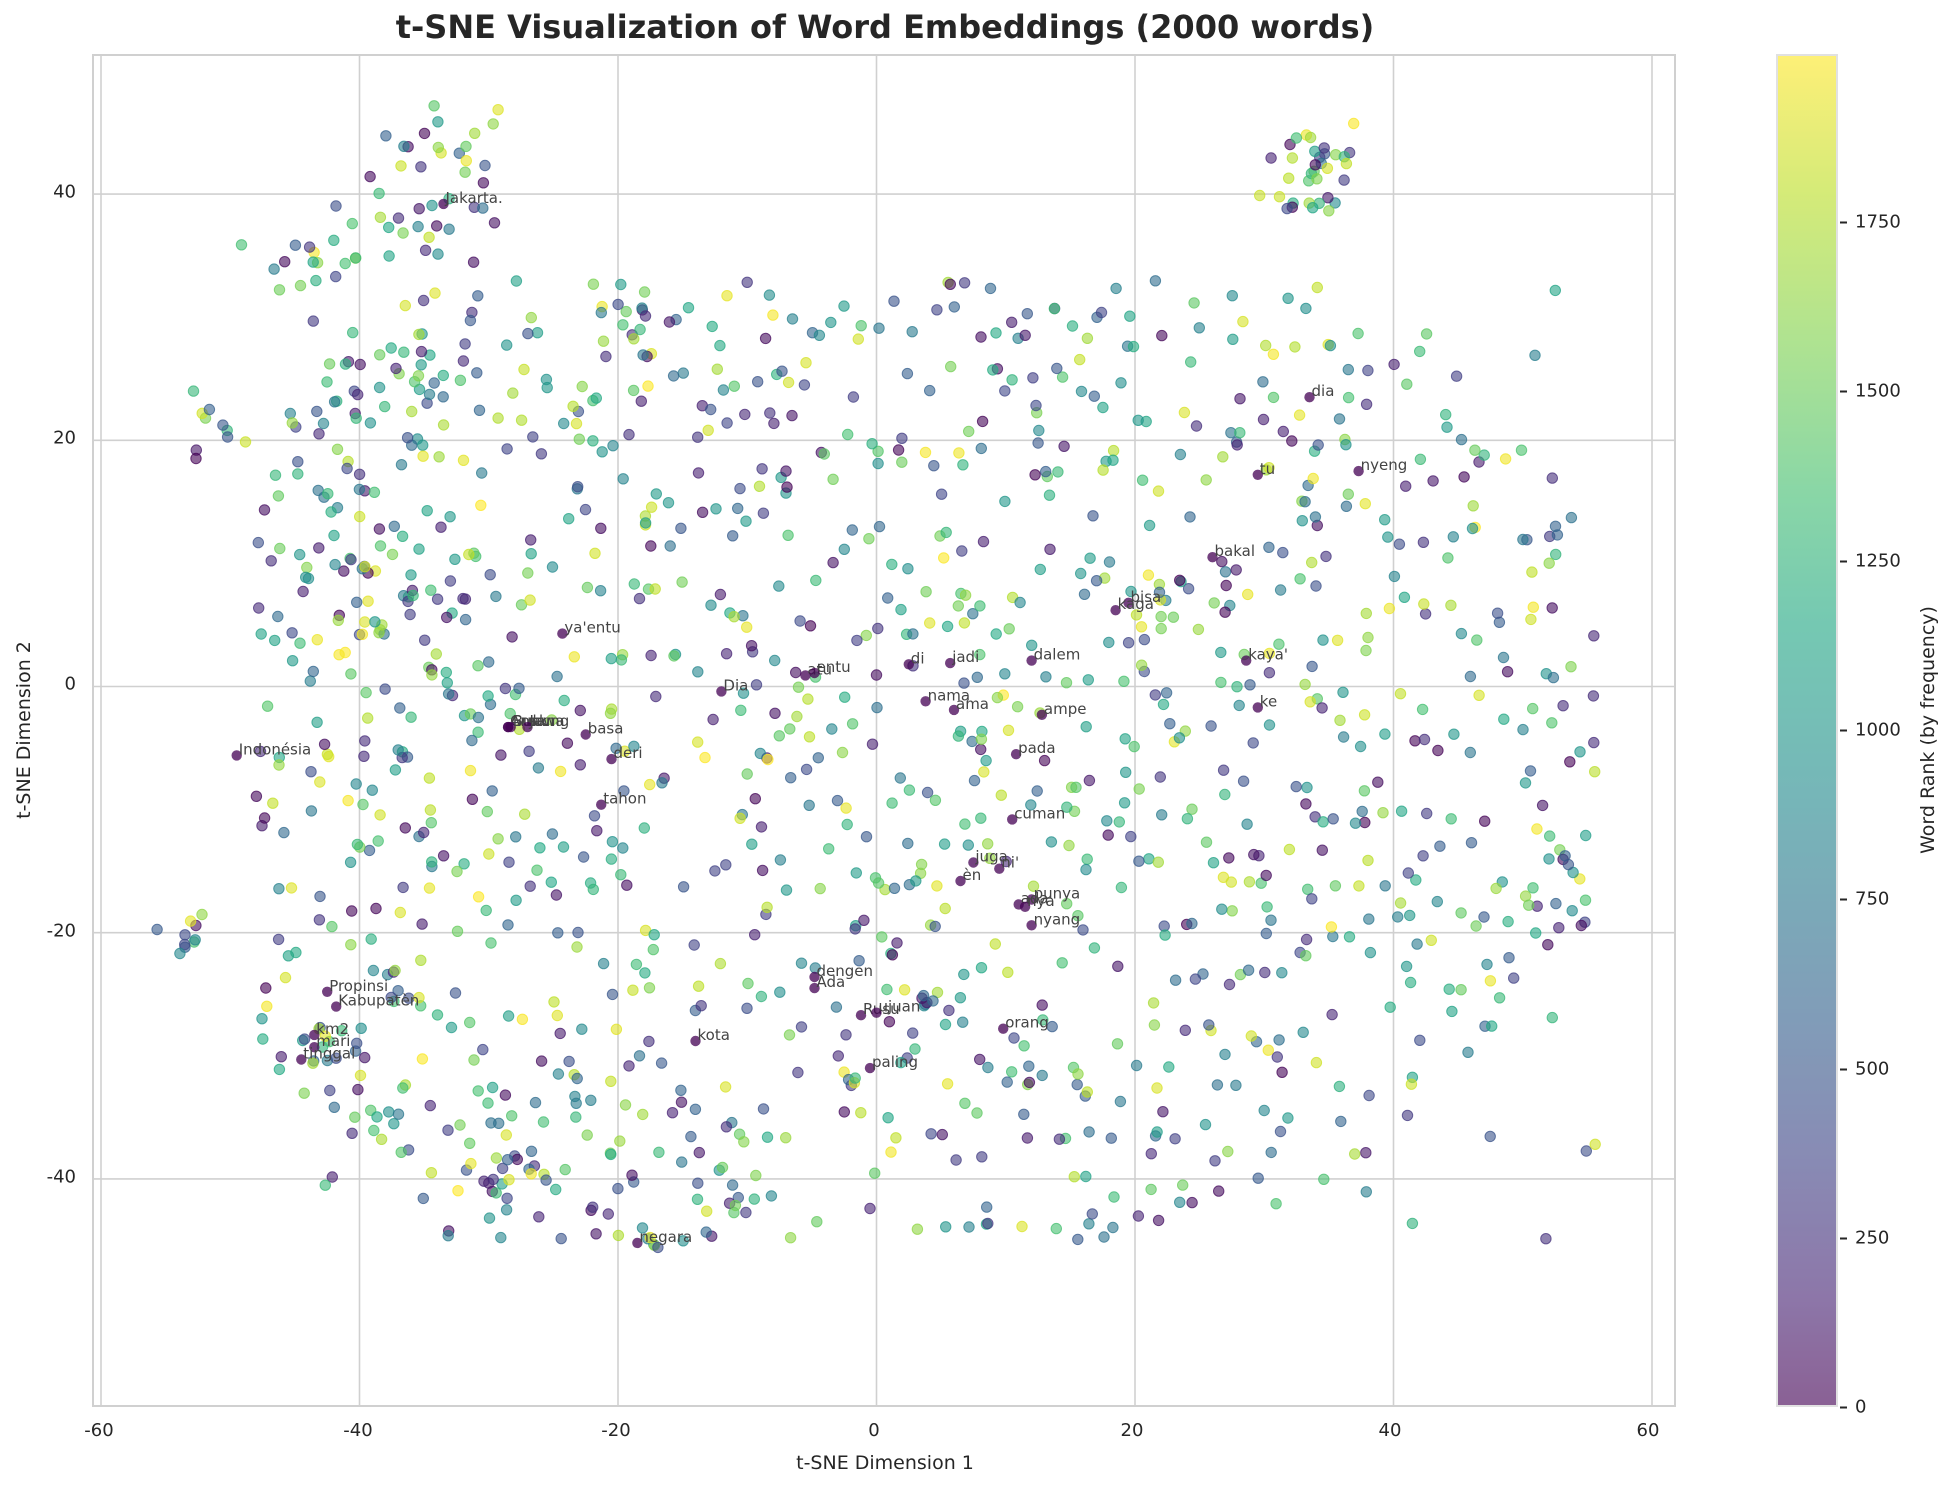 This screenshot has width=1951, height=1485. What do you see at coordinates (1870, 561) in the screenshot?
I see `colorbar-tick: 1250` at bounding box center [1870, 561].